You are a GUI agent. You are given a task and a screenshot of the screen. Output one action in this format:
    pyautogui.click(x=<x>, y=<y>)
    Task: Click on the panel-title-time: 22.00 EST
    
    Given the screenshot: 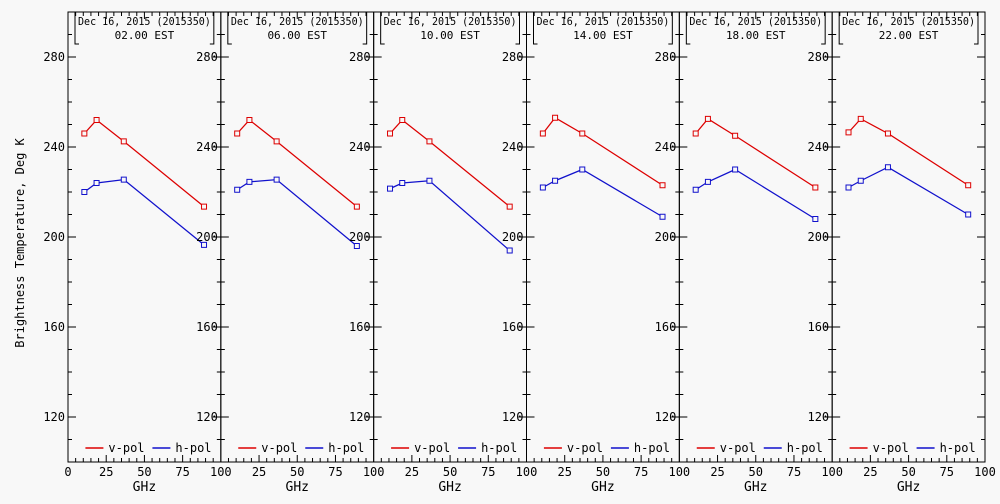 What is the action you would take?
    pyautogui.click(x=909, y=35)
    